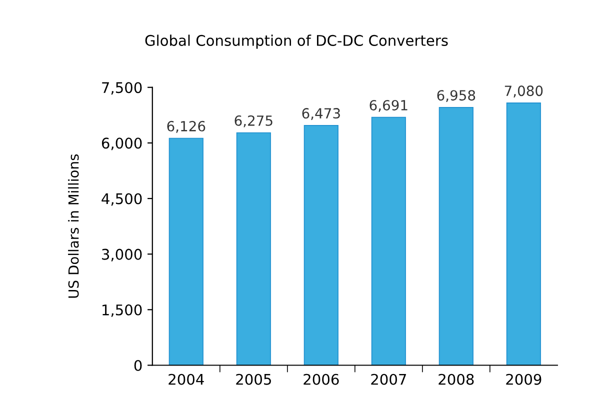  What do you see at coordinates (296, 41) in the screenshot?
I see `chart-title: Global Consumption of DC-DC Converters` at bounding box center [296, 41].